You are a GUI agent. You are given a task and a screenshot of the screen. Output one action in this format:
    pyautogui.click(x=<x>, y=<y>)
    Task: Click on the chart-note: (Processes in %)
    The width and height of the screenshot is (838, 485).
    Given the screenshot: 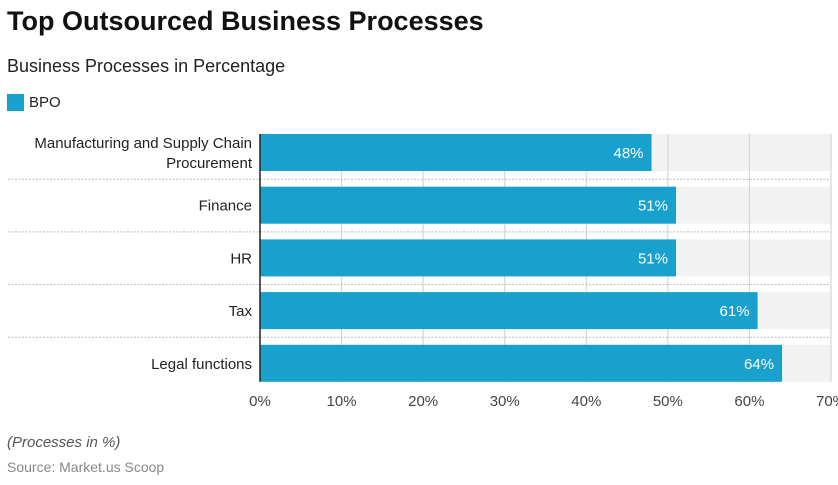 What is the action you would take?
    pyautogui.click(x=64, y=442)
    